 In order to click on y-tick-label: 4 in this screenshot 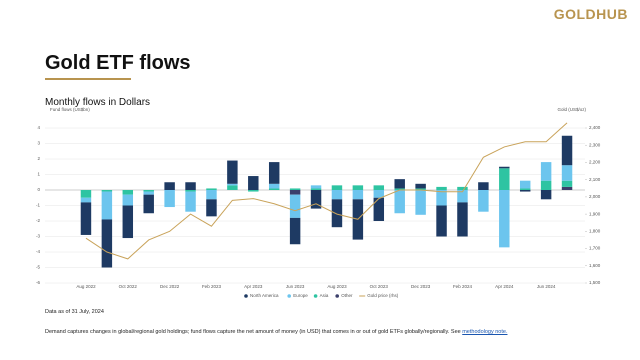, I will do `click(38, 127)`.